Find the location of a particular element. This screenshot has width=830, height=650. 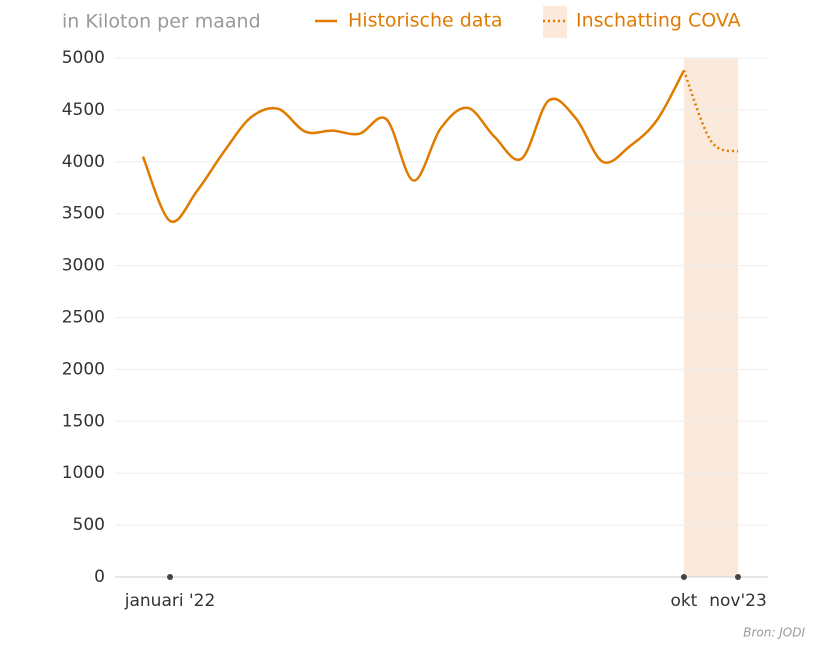

y-tick-label: 1000 is located at coordinates (83, 473).